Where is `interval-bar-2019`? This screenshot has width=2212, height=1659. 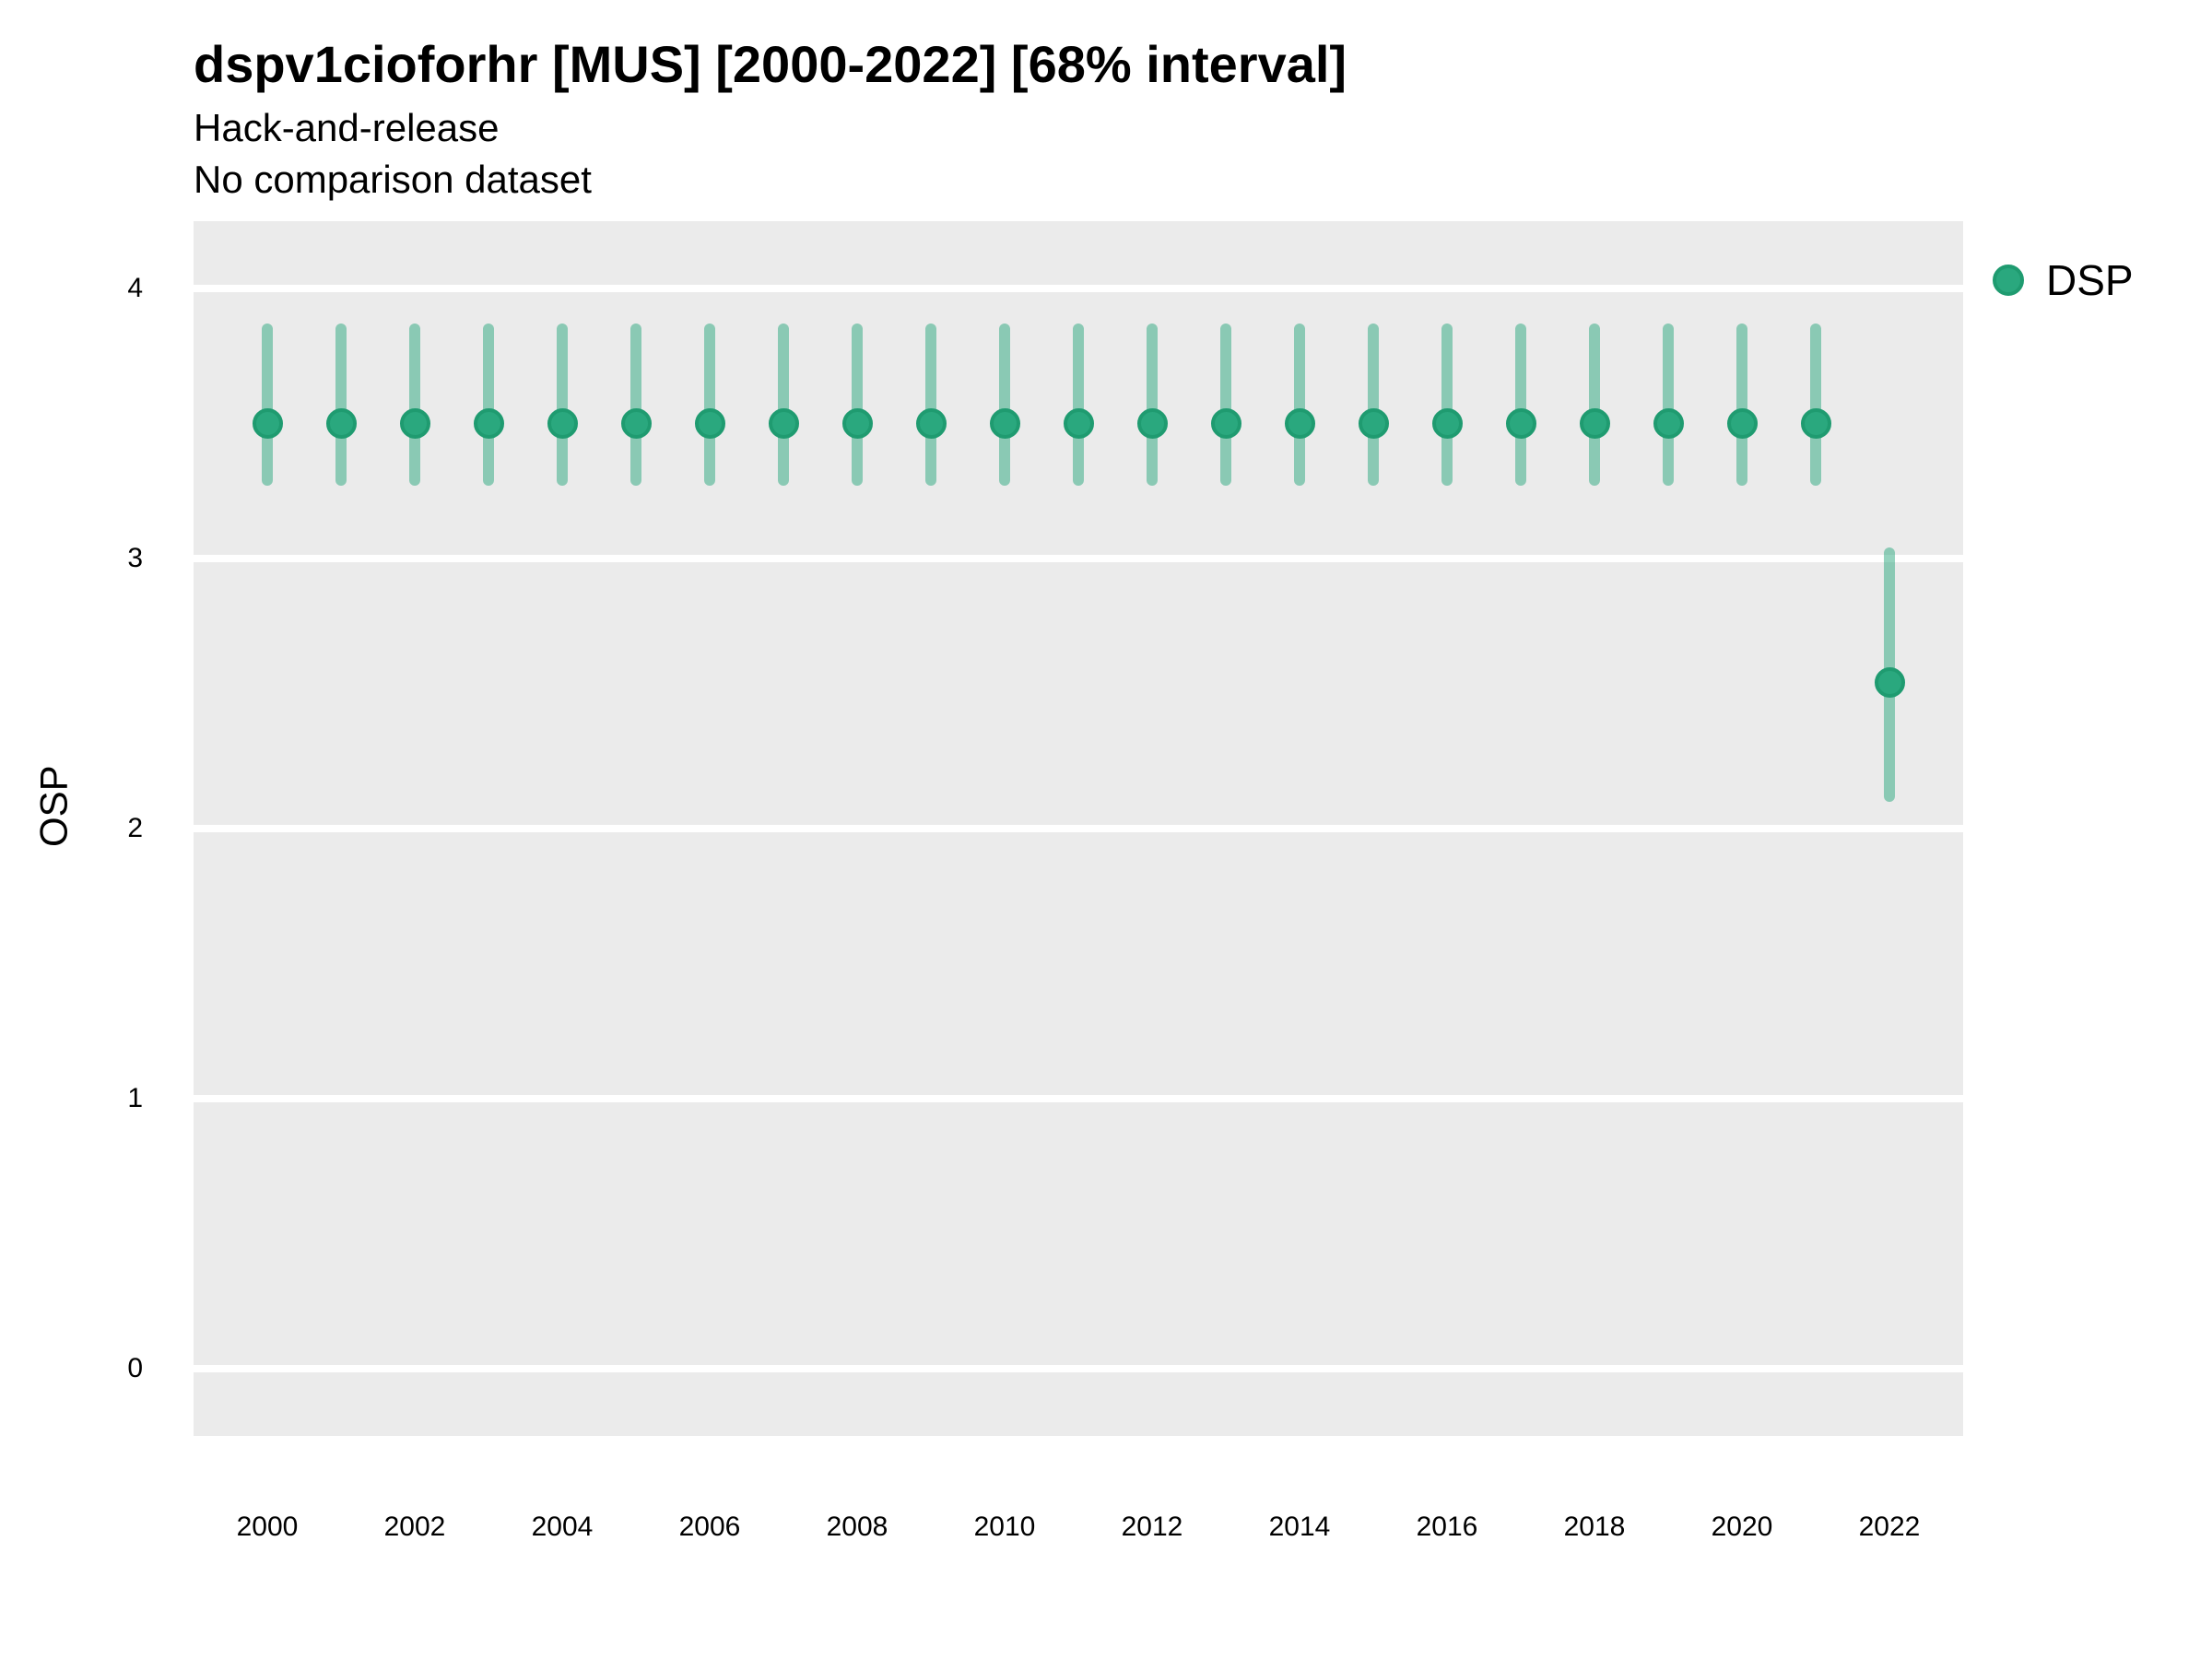 interval-bar-2019 is located at coordinates (1668, 405).